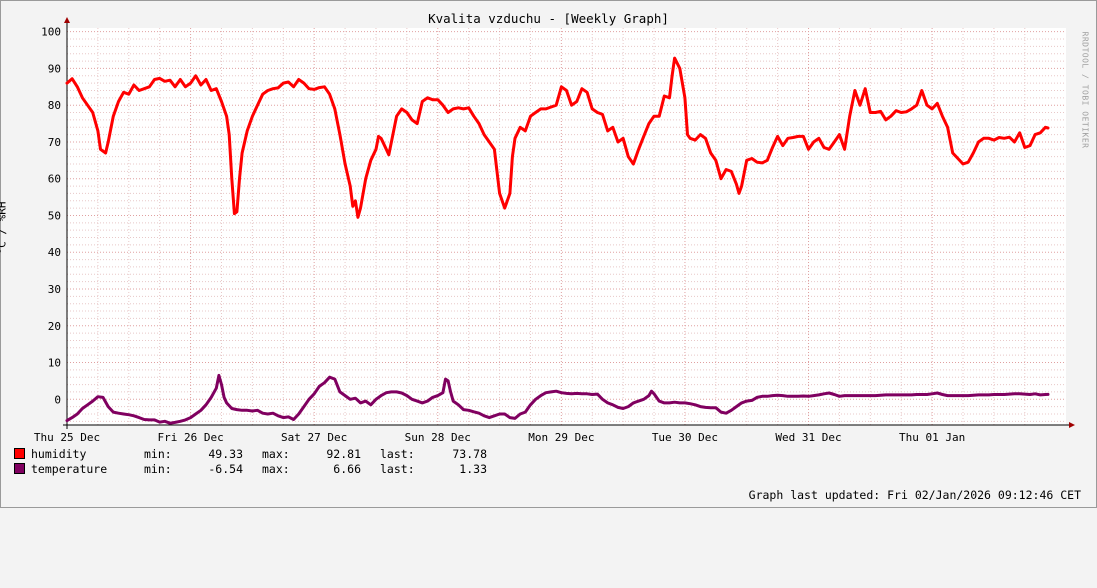 The image size is (1097, 588). What do you see at coordinates (685, 437) in the screenshot?
I see `x-tick-label: Tue 30 Dec` at bounding box center [685, 437].